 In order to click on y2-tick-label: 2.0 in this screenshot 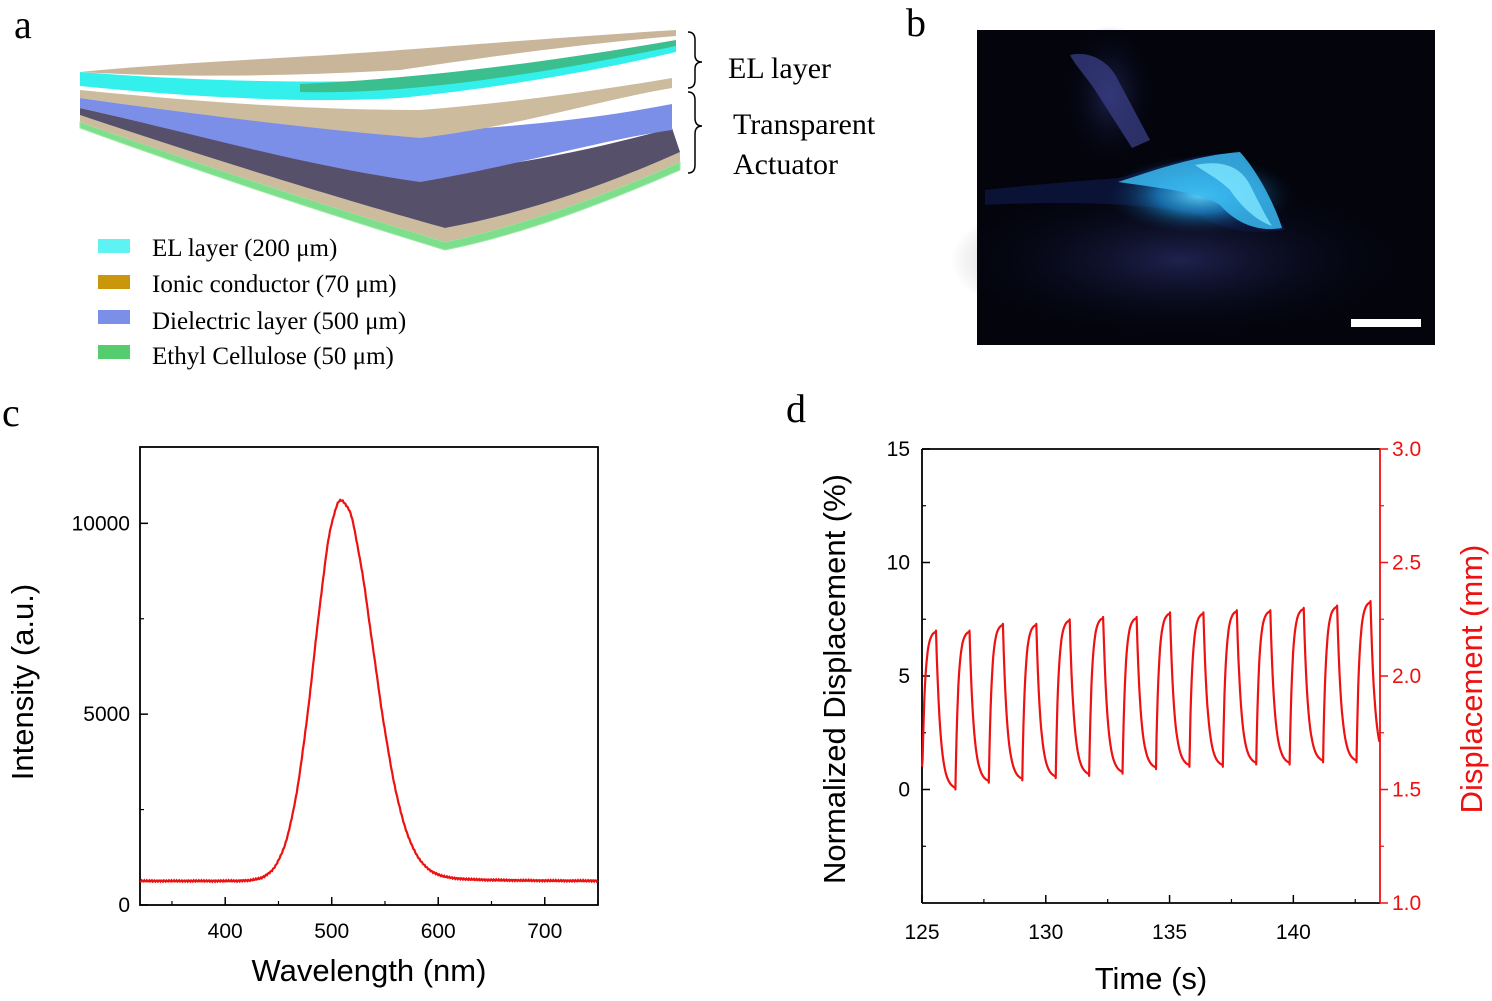, I will do `click(1406, 676)`.